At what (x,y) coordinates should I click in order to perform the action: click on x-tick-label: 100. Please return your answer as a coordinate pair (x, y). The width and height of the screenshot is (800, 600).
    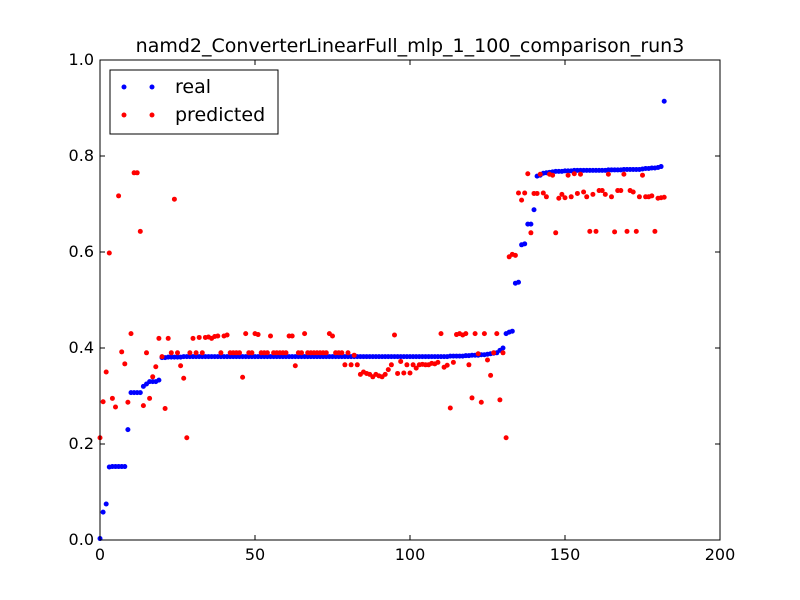
    Looking at the image, I should click on (410, 554).